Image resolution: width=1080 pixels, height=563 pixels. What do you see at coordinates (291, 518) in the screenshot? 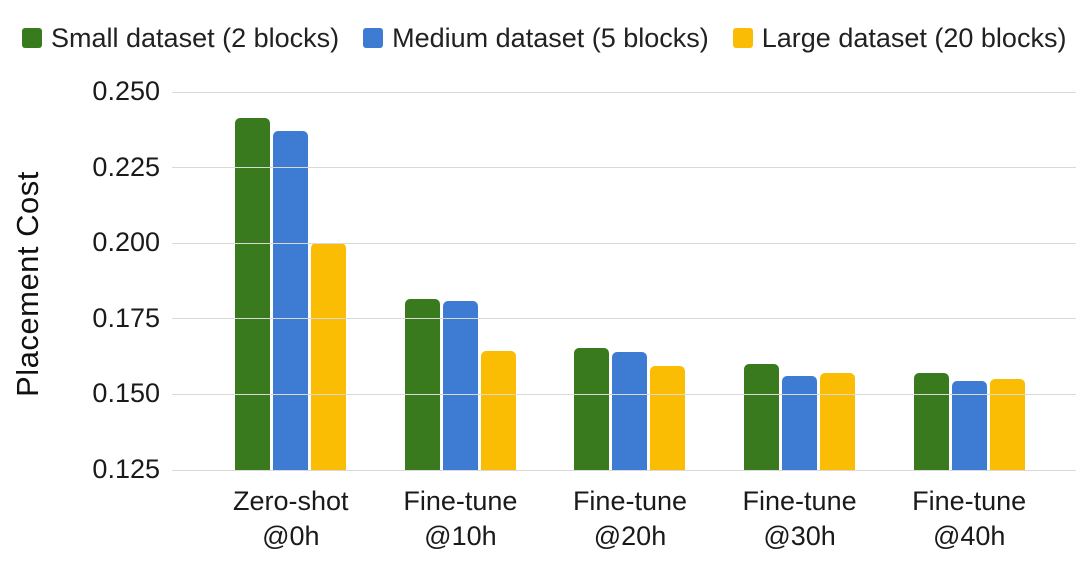
I see `x-axis-category-label: Zero-shot @0h` at bounding box center [291, 518].